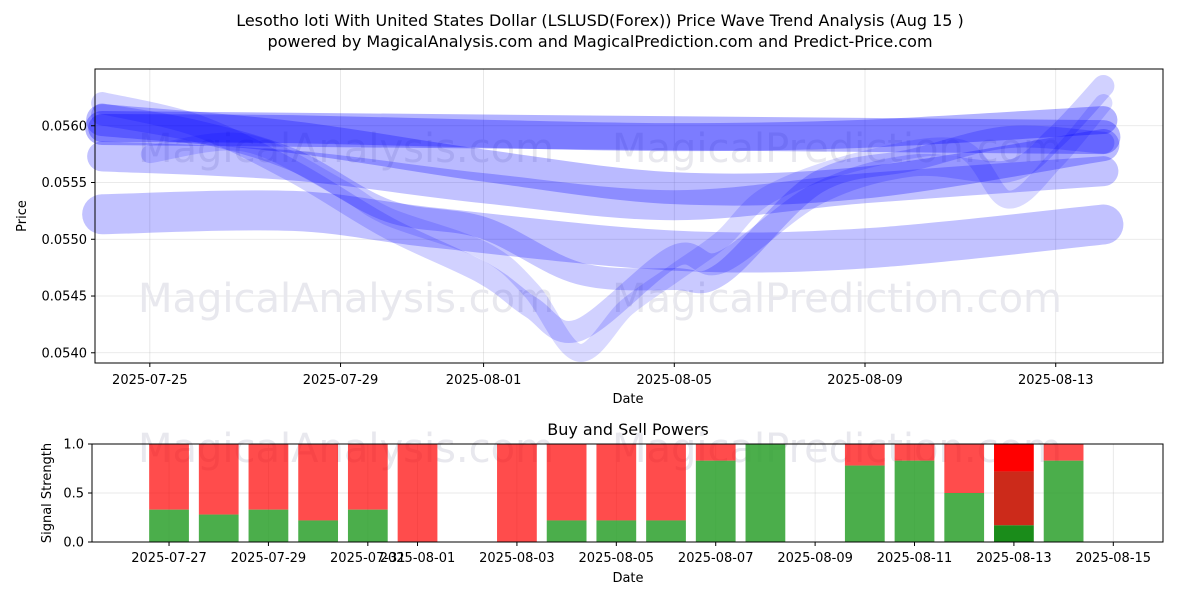  Describe the element at coordinates (716, 558) in the screenshot. I see `bars-x-tick-label: 2025-08-07` at that location.